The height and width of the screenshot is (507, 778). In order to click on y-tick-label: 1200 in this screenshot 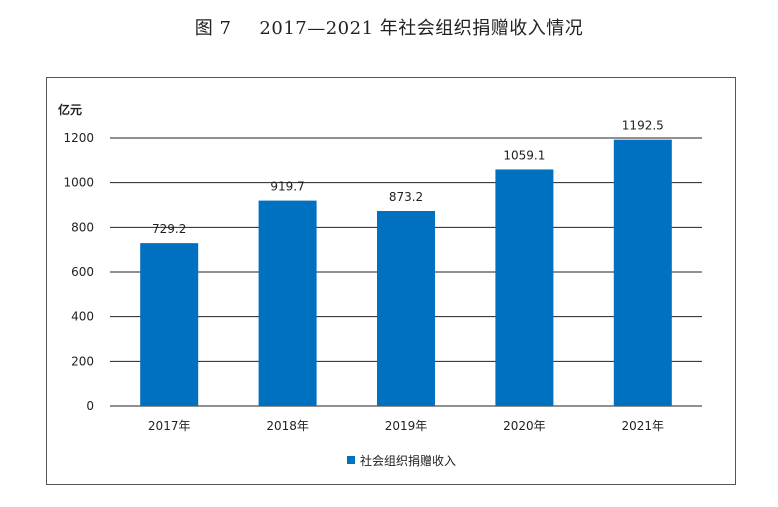, I will do `click(78, 138)`.